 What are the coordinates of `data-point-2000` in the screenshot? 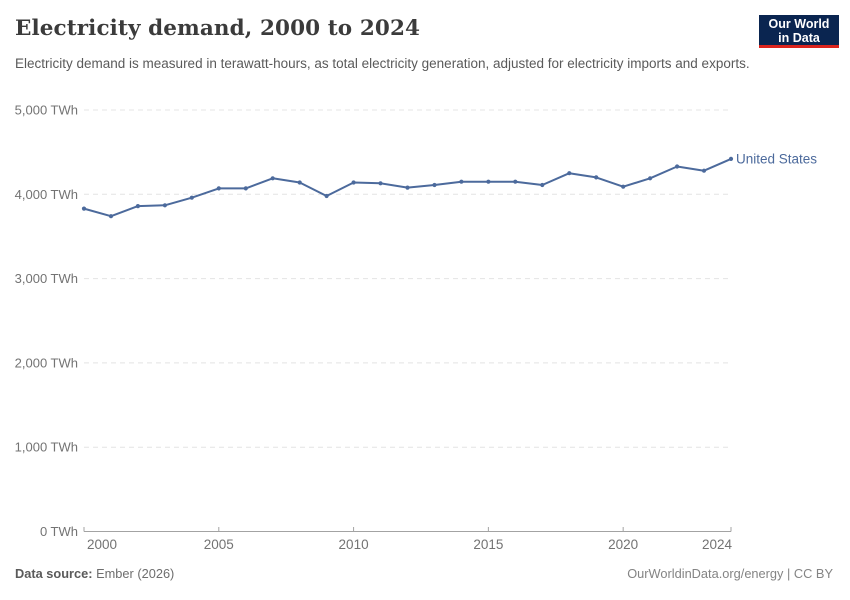 It's located at (84, 208).